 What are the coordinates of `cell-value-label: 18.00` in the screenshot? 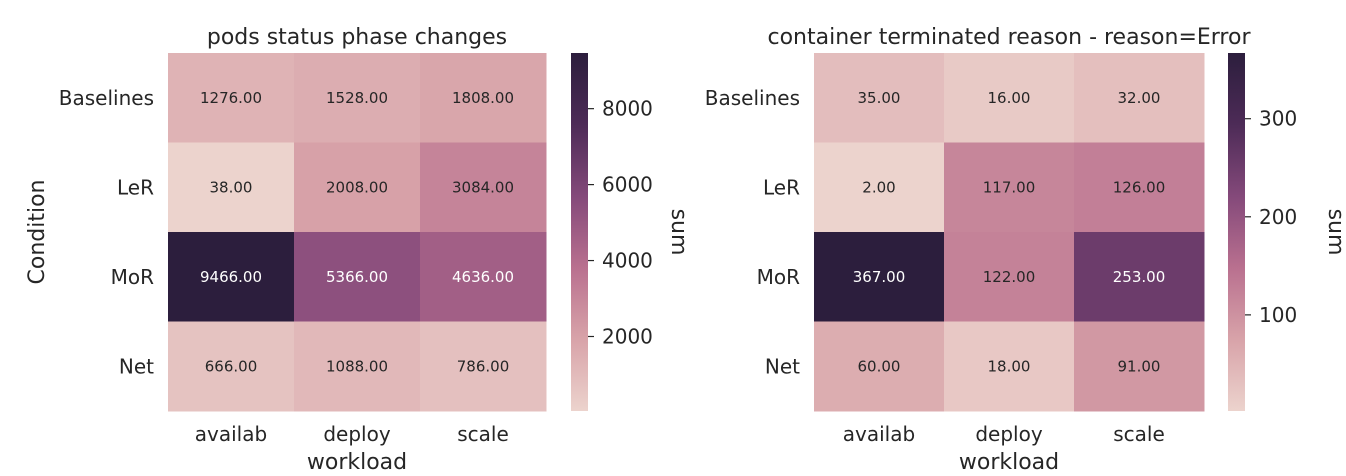 It's located at (1009, 366).